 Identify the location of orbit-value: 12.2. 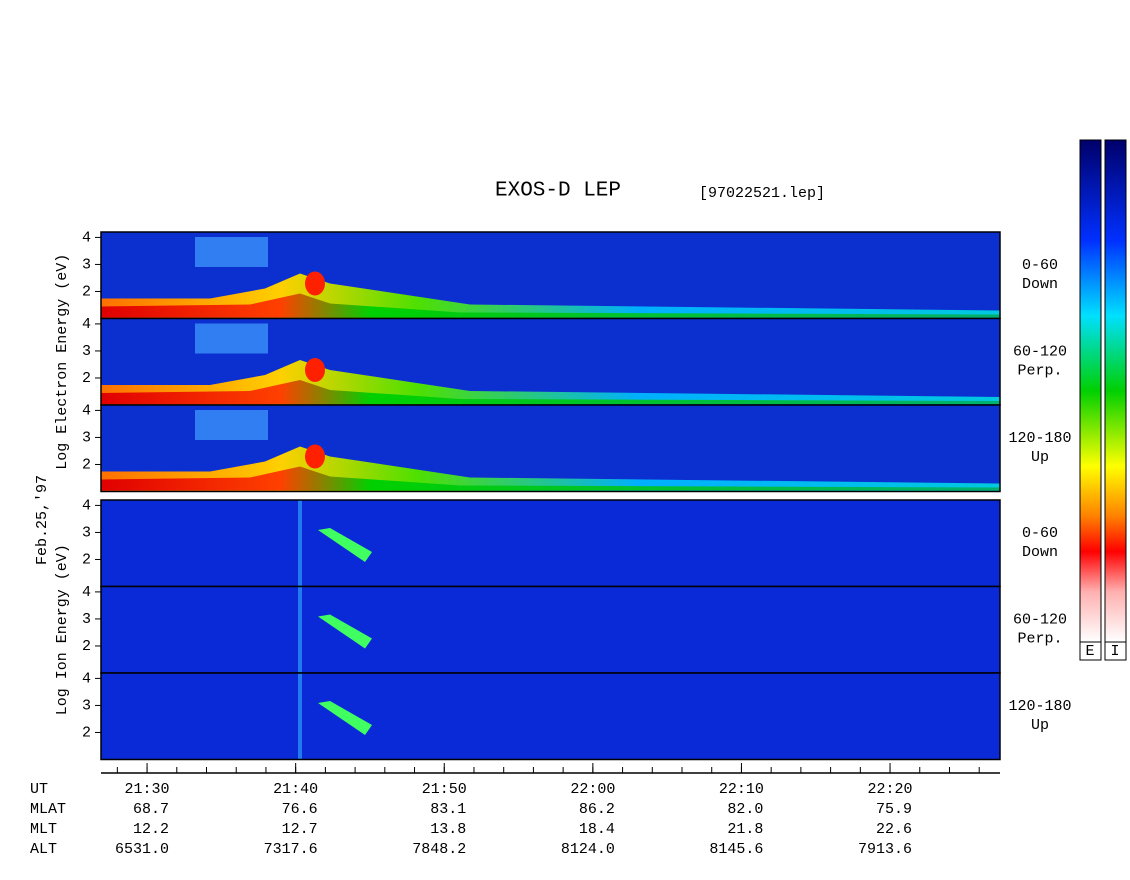
(151, 829).